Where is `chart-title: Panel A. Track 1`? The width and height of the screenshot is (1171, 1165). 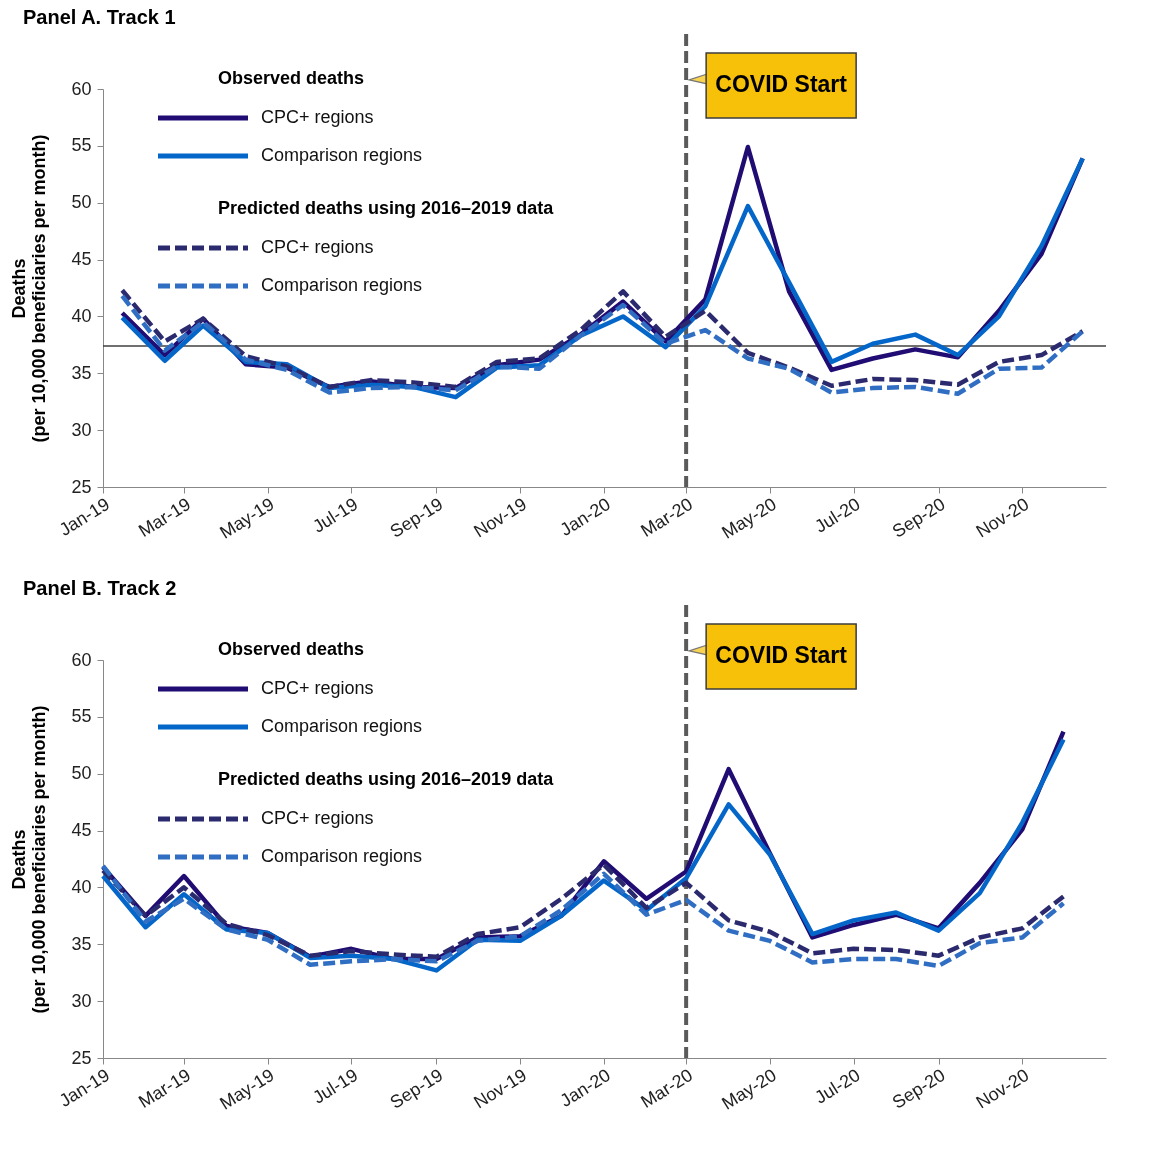 chart-title: Panel A. Track 1 is located at coordinates (99, 17).